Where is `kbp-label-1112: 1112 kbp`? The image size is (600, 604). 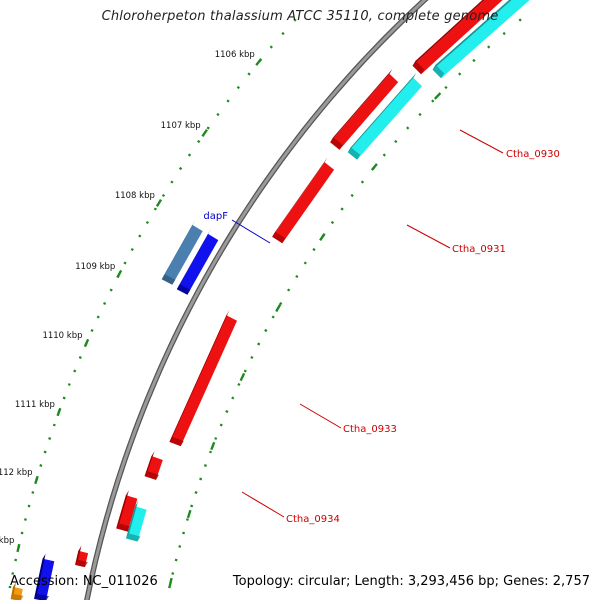 kbp-label-1112: 1112 kbp is located at coordinates (16, 473).